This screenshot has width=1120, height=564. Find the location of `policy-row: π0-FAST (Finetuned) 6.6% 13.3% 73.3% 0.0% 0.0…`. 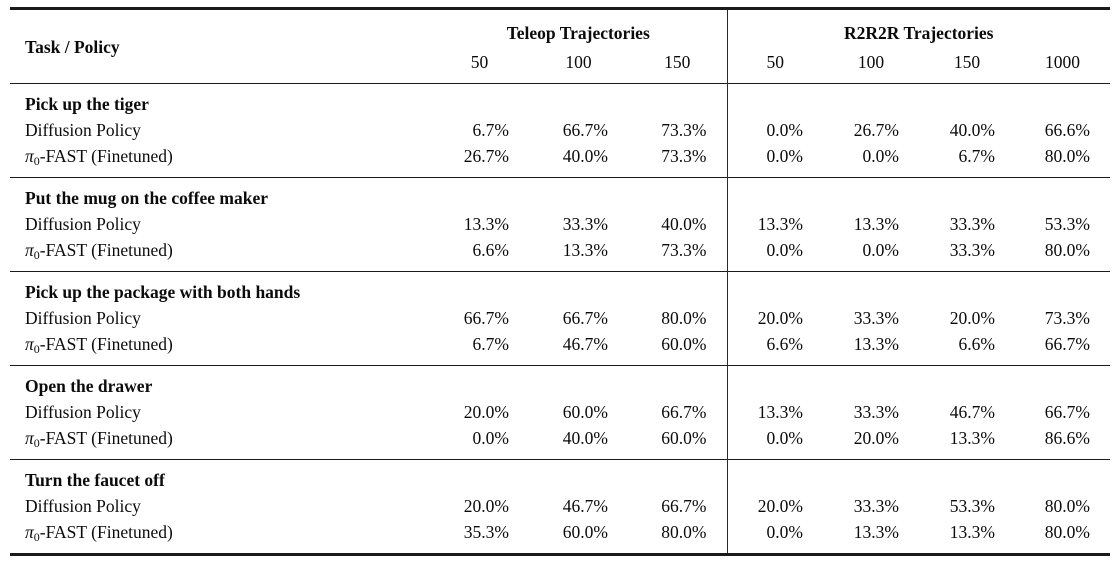

policy-row: π0-FAST (Finetuned) 6.6% 13.3% 73.3% 0.0% 0.0… is located at coordinates (560, 254).